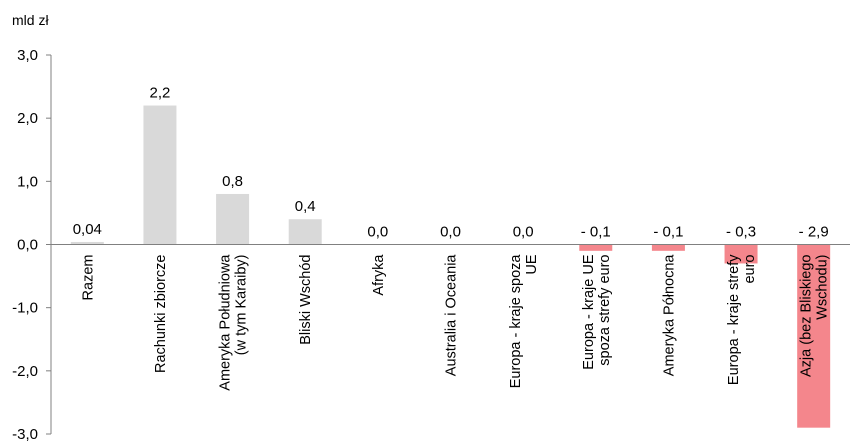 The height and width of the screenshot is (442, 856). Describe the element at coordinates (27, 55) in the screenshot. I see `y-tick-label: 3,0` at that location.